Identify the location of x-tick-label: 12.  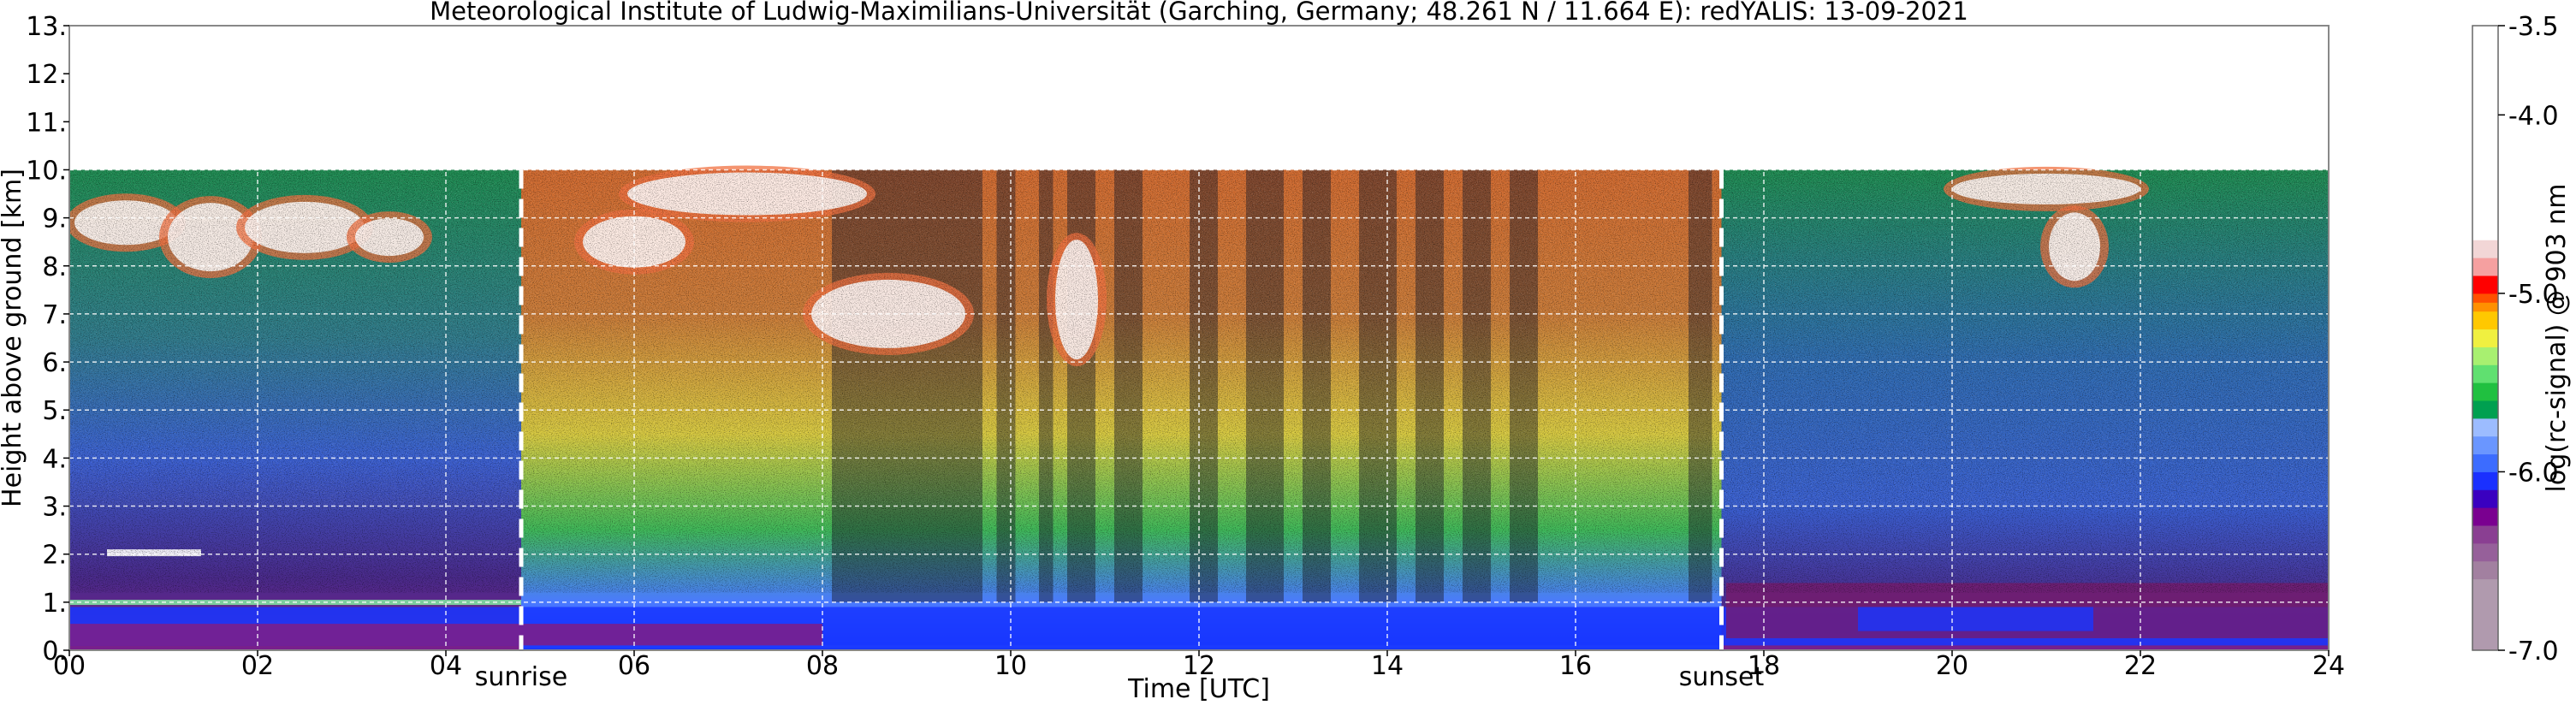
(1199, 666).